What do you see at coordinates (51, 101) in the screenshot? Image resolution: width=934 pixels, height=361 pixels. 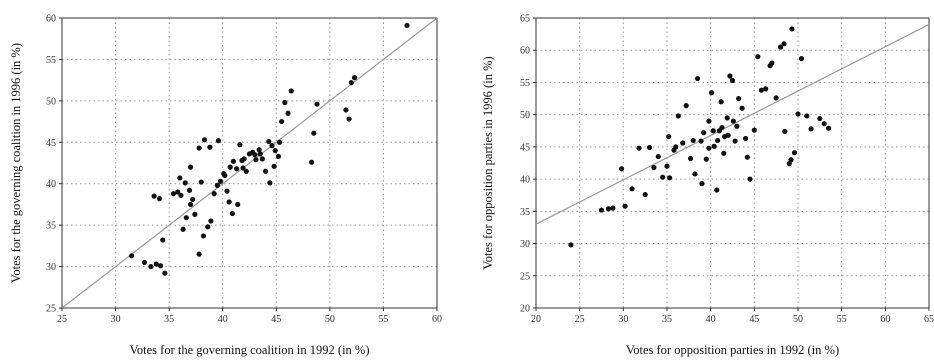 I see `left-y-tick-label: 50` at bounding box center [51, 101].